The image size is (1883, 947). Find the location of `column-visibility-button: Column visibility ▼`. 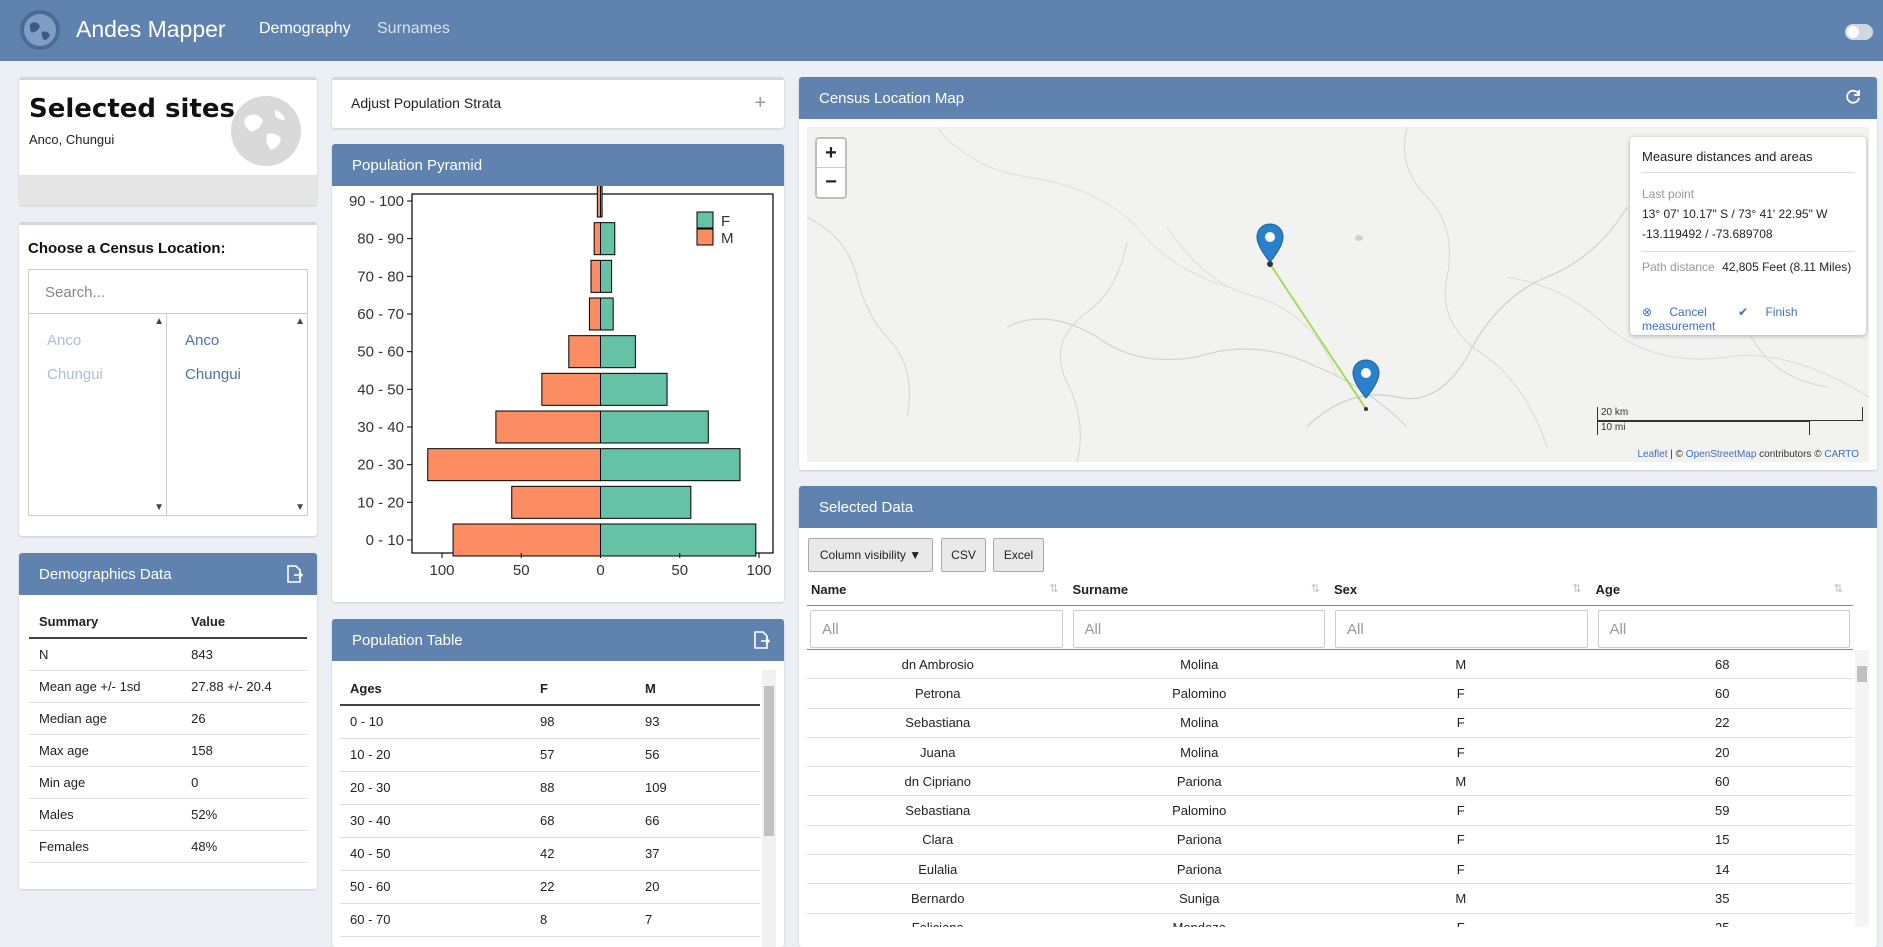

column-visibility-button: Column visibility ▼ is located at coordinates (870, 555).